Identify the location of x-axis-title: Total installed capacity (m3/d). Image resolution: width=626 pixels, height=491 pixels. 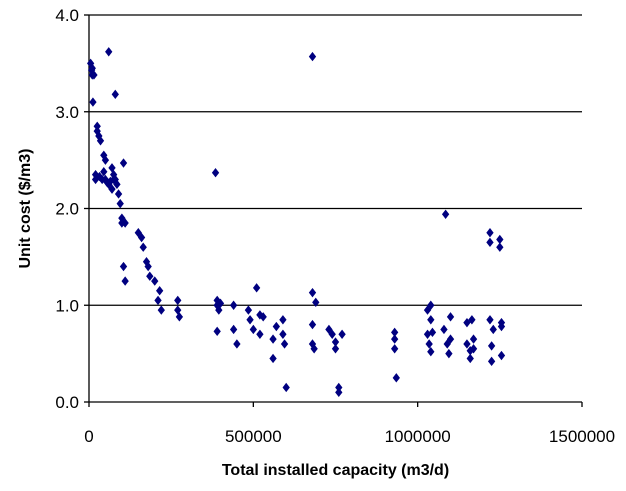
(335, 470).